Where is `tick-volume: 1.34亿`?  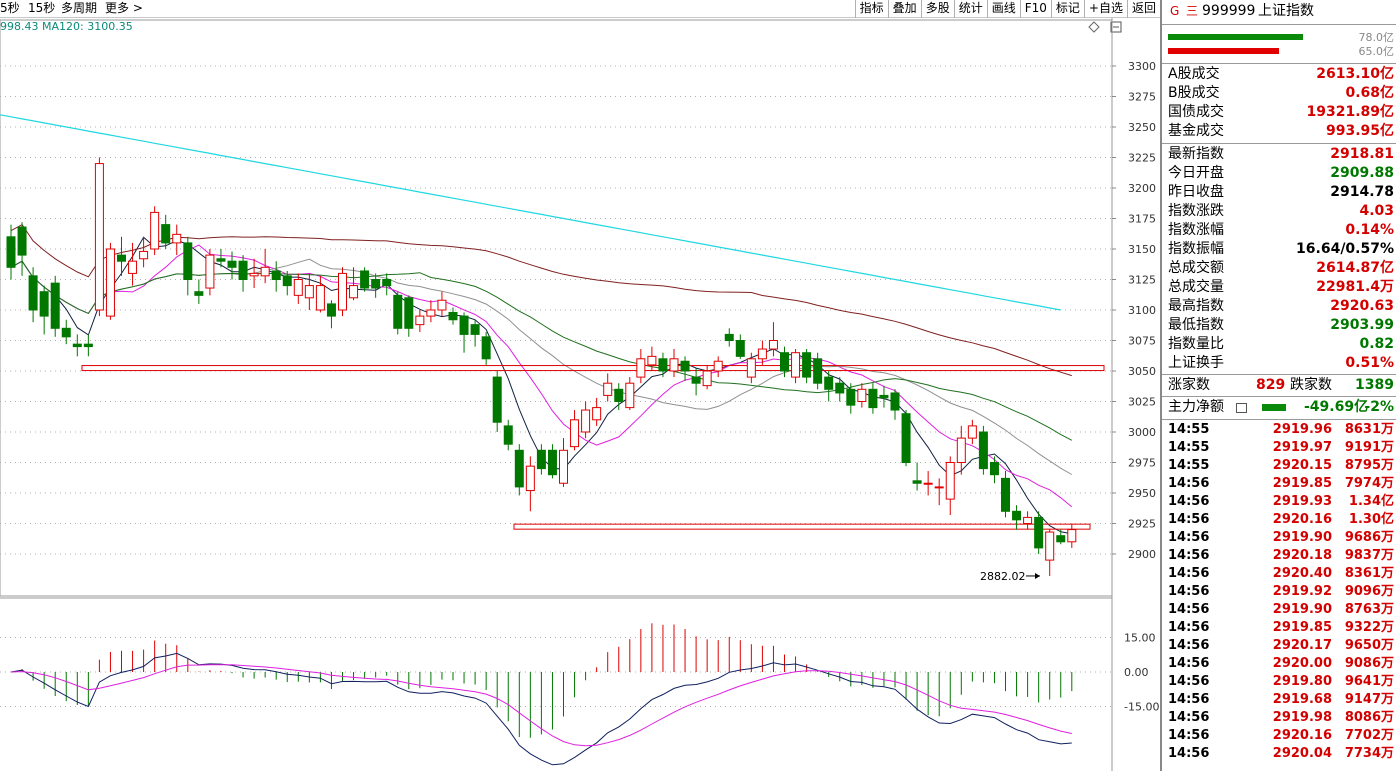 tick-volume: 1.34亿 is located at coordinates (1371, 501).